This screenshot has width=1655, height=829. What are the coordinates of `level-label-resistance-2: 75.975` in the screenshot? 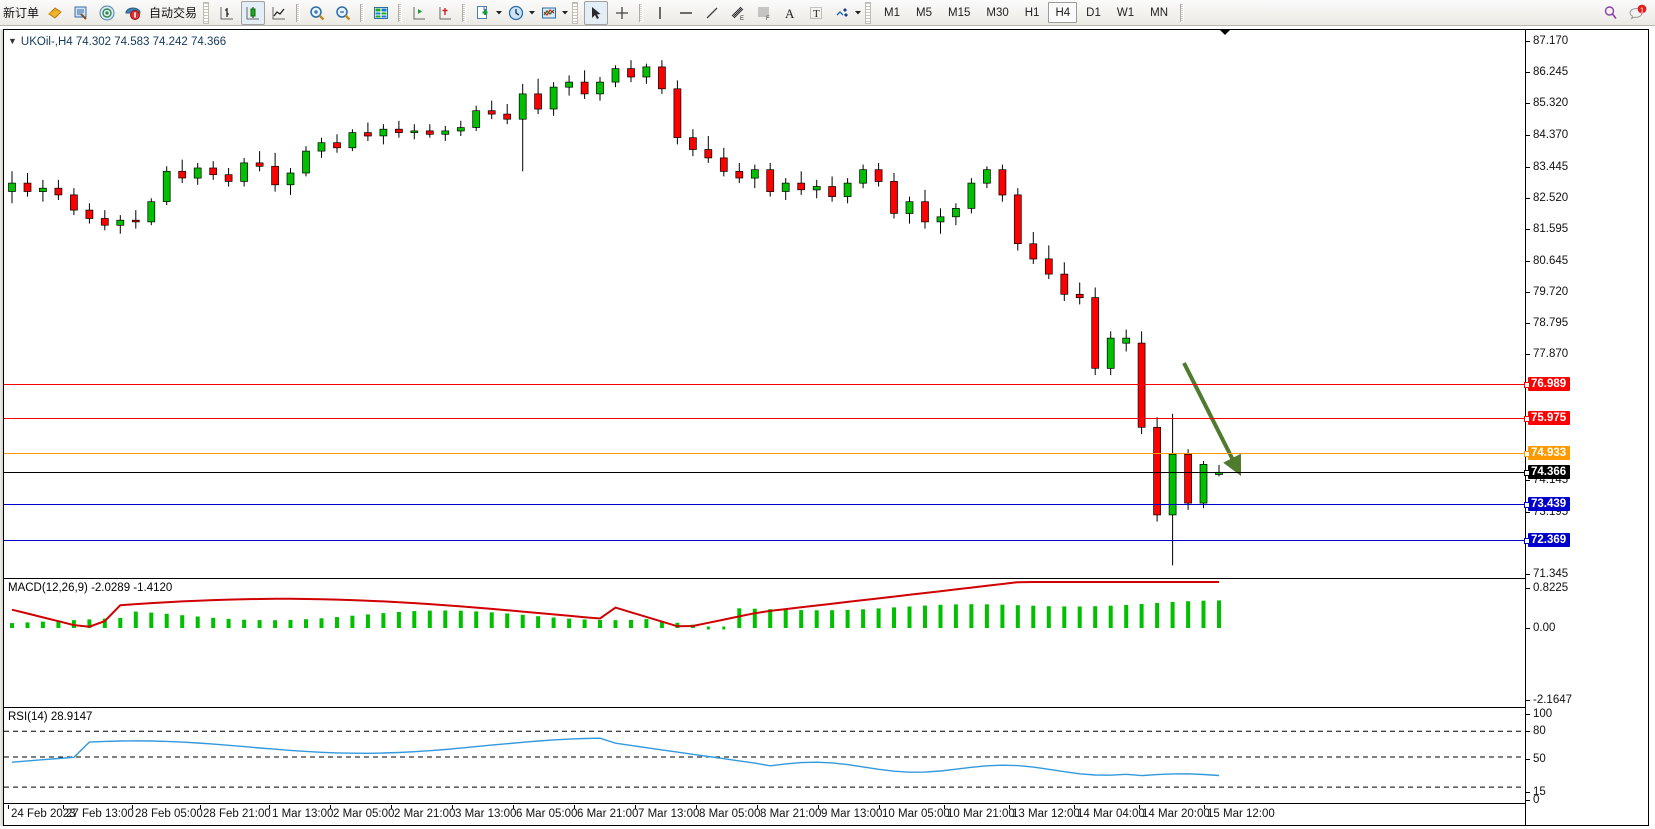 It's located at (1549, 418).